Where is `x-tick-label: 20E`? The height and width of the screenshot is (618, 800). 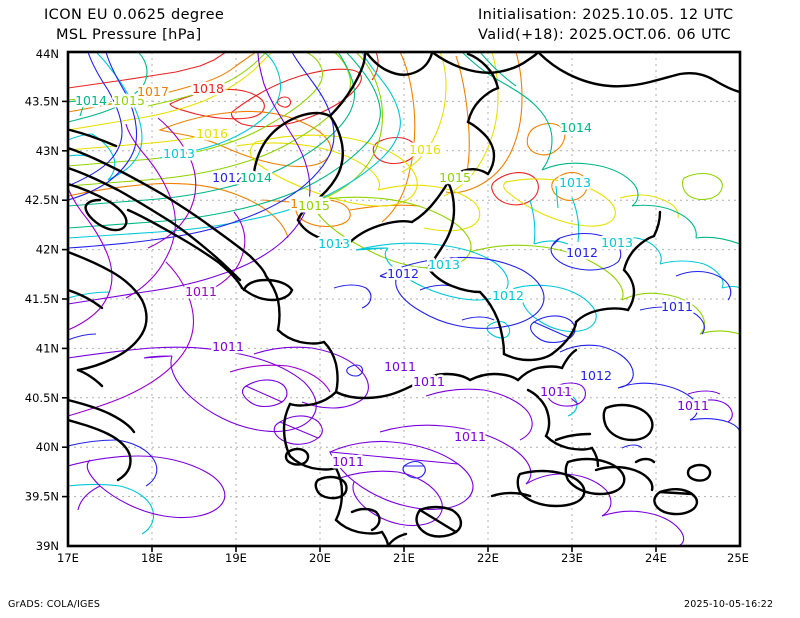
x-tick-label: 20E is located at coordinates (320, 558).